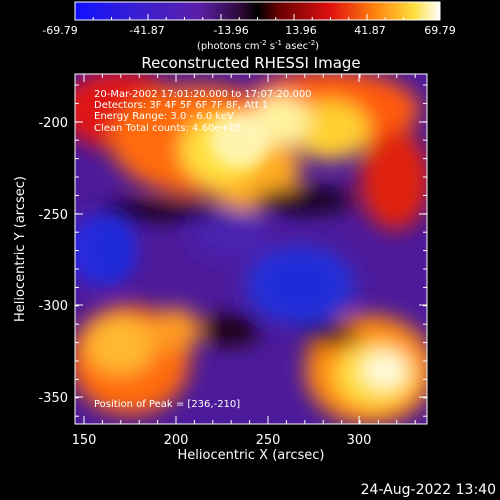 The width and height of the screenshot is (500, 500). I want to click on colorbar-tick-label: -13.96, so click(230, 30).